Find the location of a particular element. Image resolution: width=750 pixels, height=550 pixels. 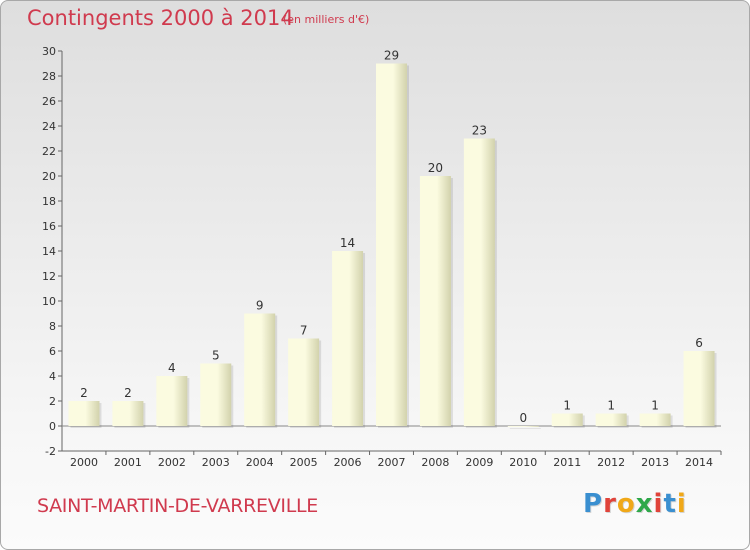

y-tick-label: 30 is located at coordinates (49, 51).